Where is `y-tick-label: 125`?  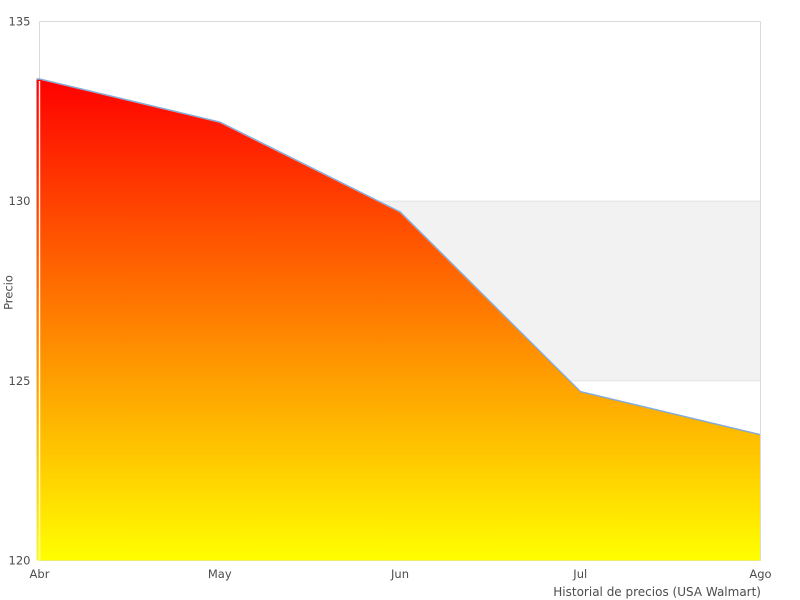 y-tick-label: 125 is located at coordinates (20, 381).